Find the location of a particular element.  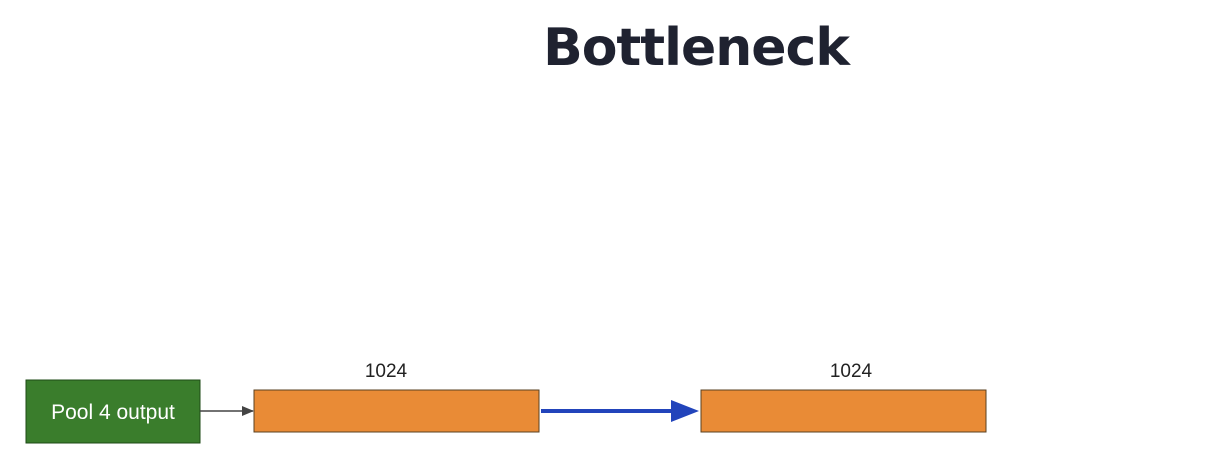

pool4-output-box is located at coordinates (113, 411).